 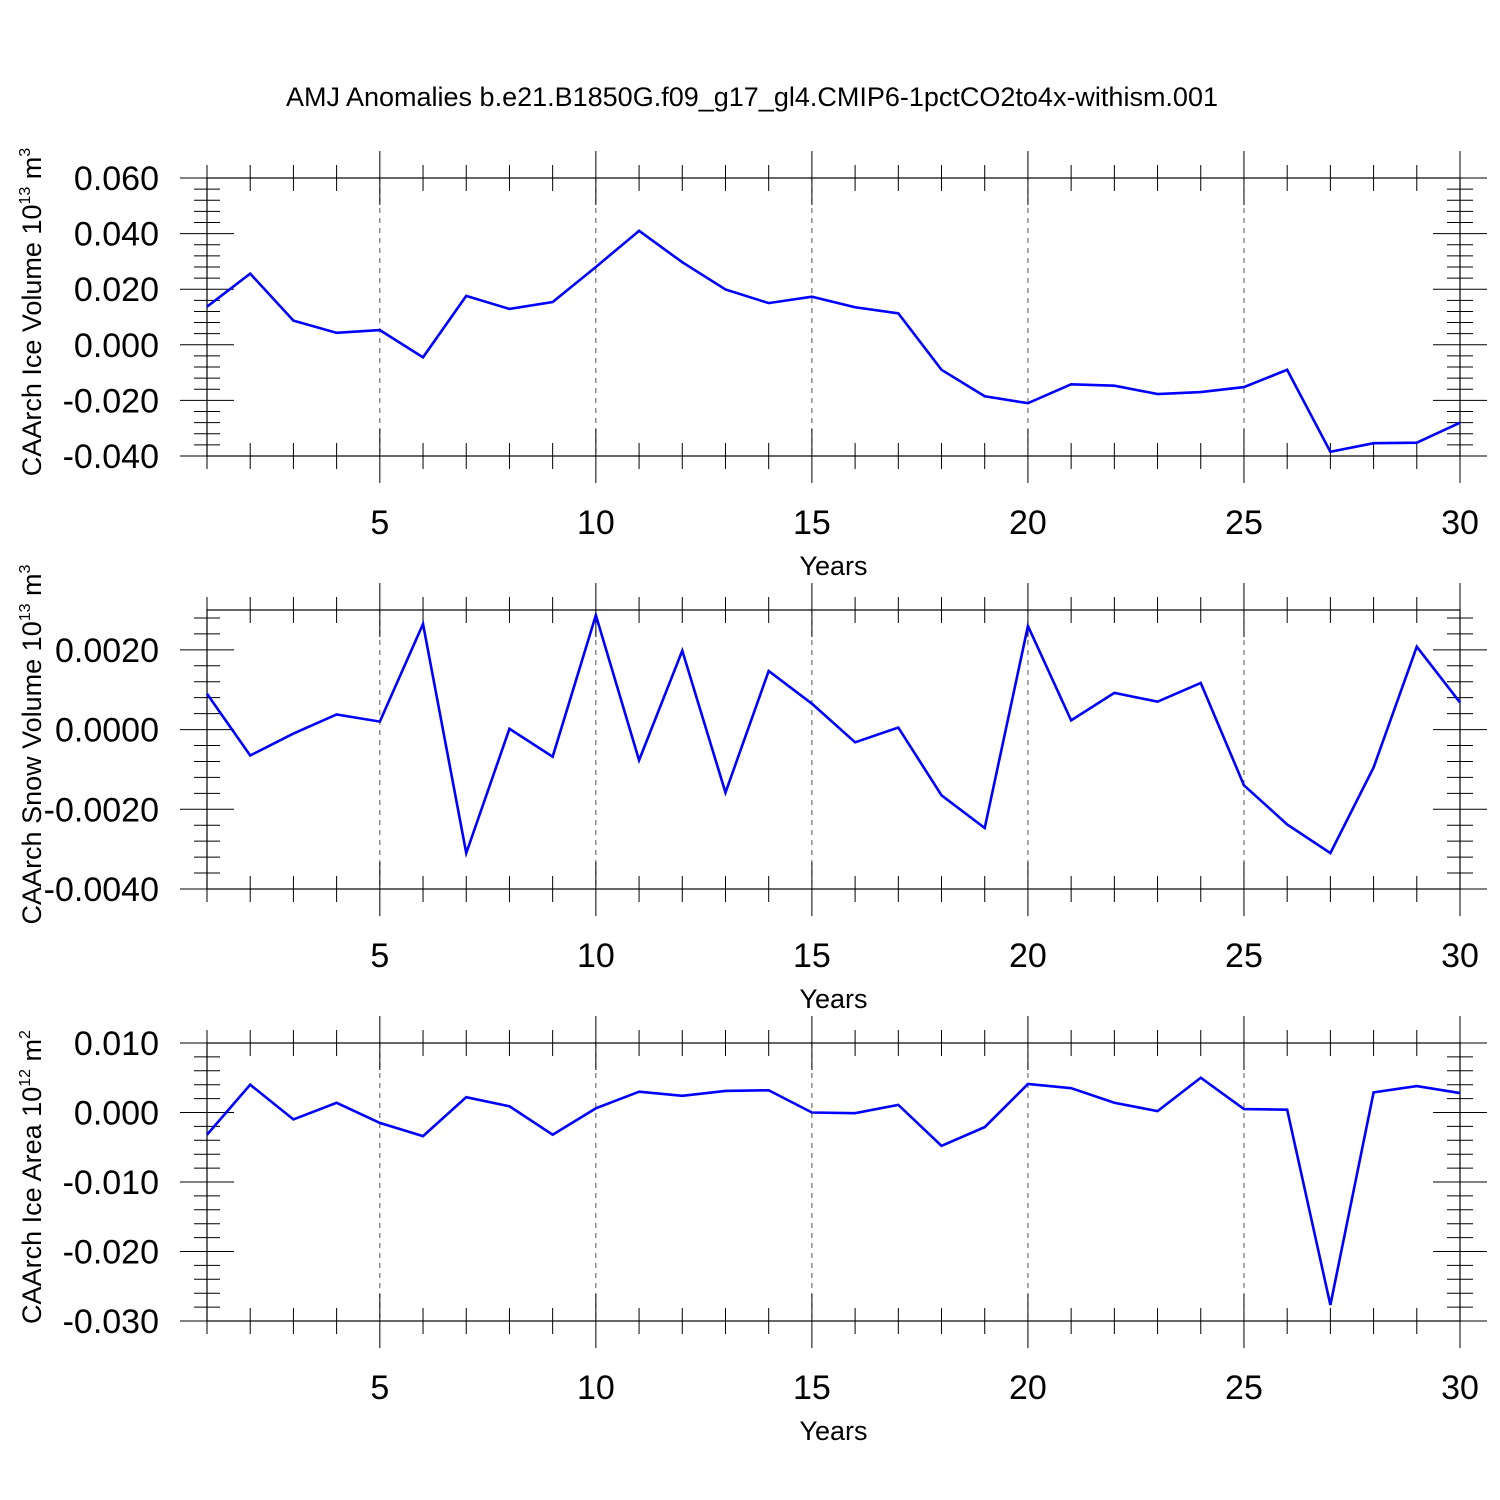 What do you see at coordinates (116, 179) in the screenshot?
I see `y-tick-label: 0.060` at bounding box center [116, 179].